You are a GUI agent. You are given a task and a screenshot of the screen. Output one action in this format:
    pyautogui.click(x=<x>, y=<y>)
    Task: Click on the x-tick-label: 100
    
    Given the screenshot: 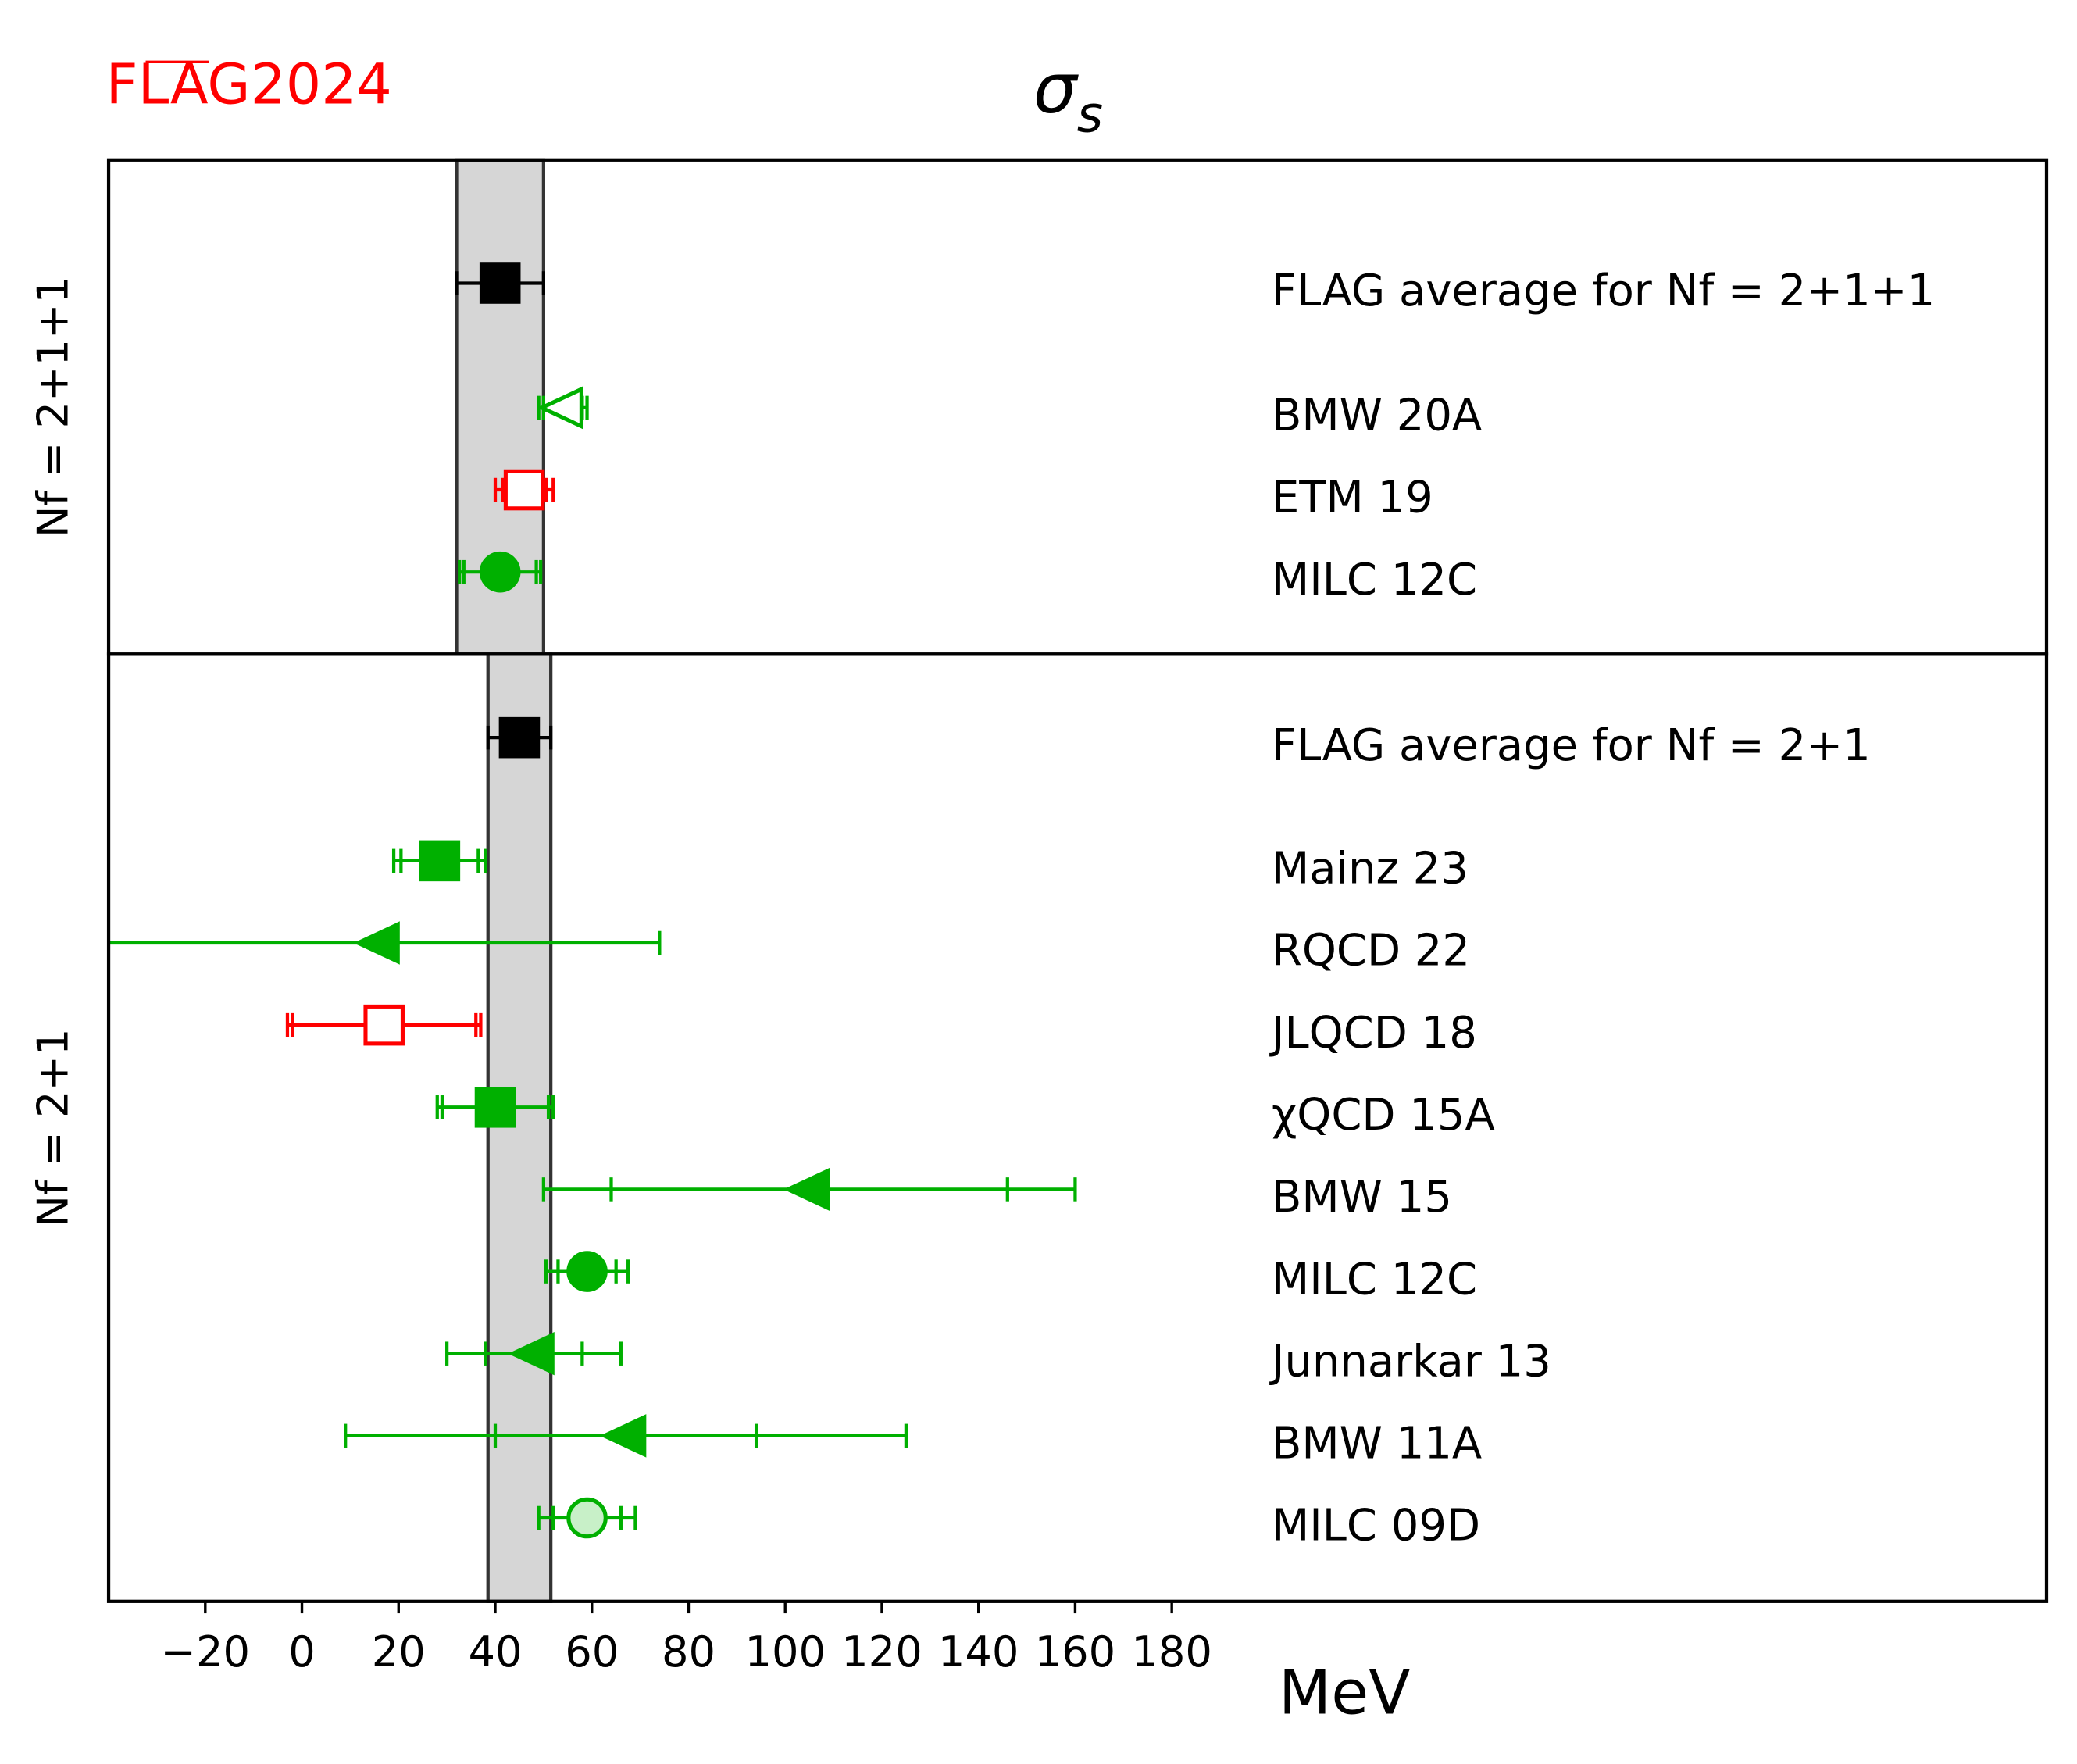 What is the action you would take?
    pyautogui.click(x=785, y=1652)
    